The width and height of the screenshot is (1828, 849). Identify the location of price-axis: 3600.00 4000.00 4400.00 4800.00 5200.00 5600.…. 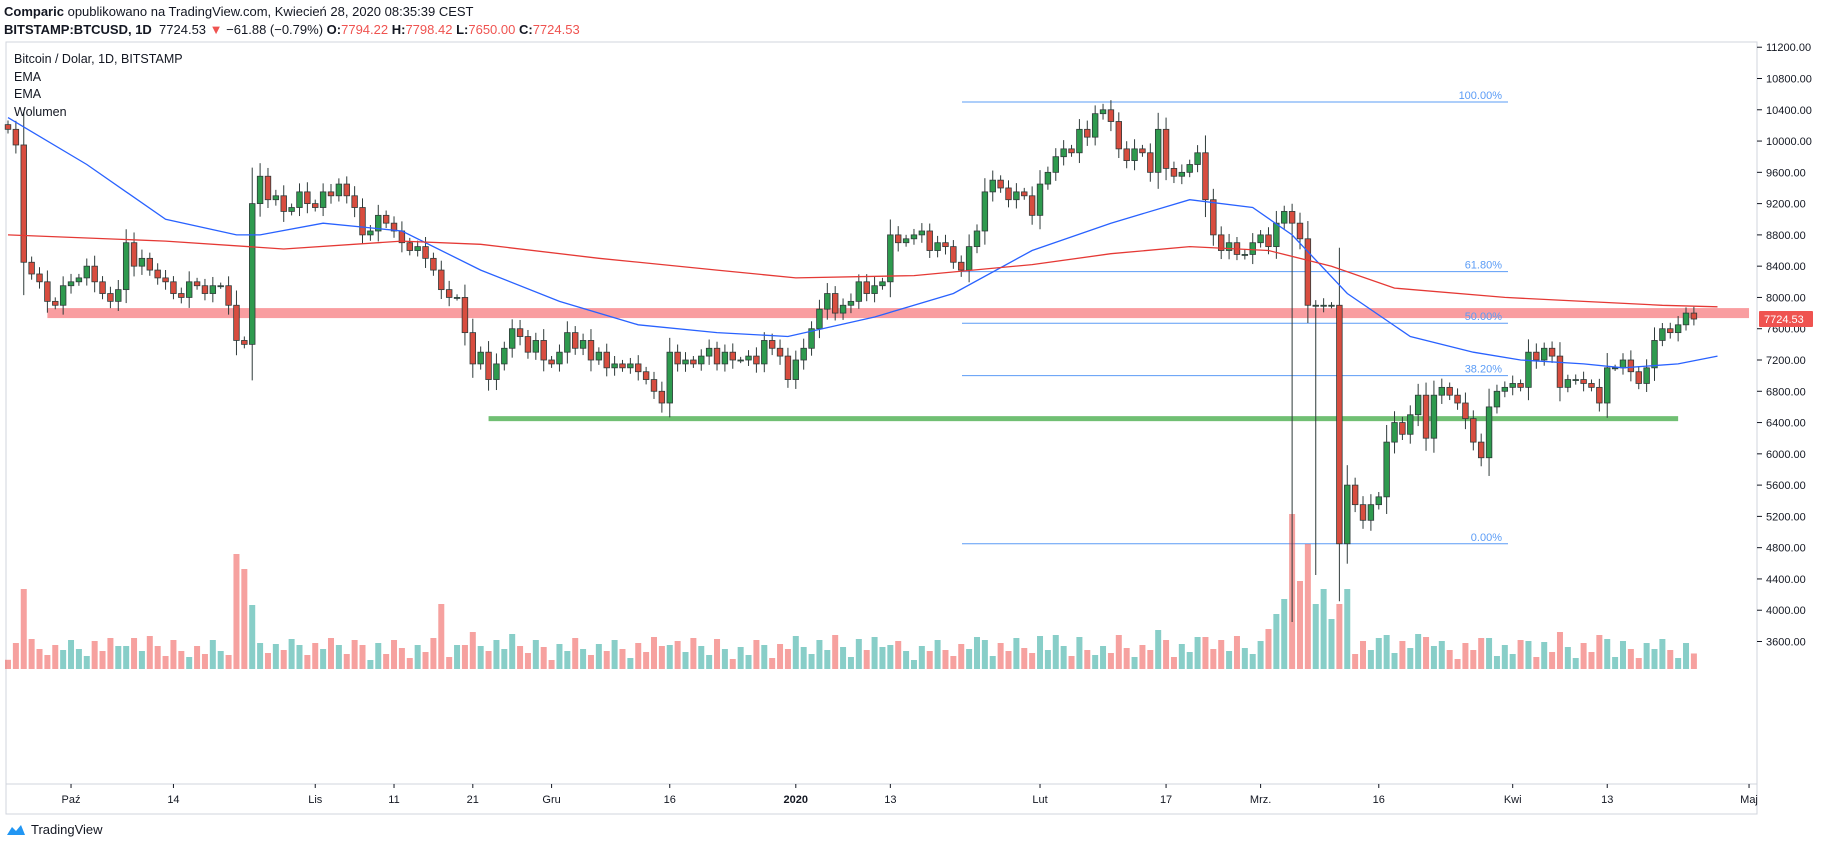
(1784, 345).